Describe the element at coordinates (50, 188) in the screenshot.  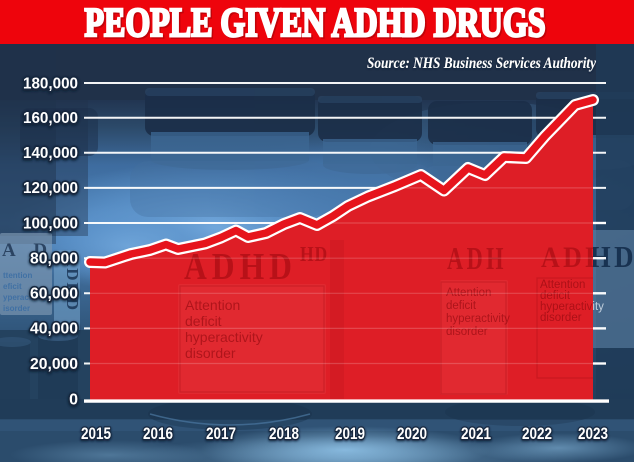
I see `svg-text: 120,000` at that location.